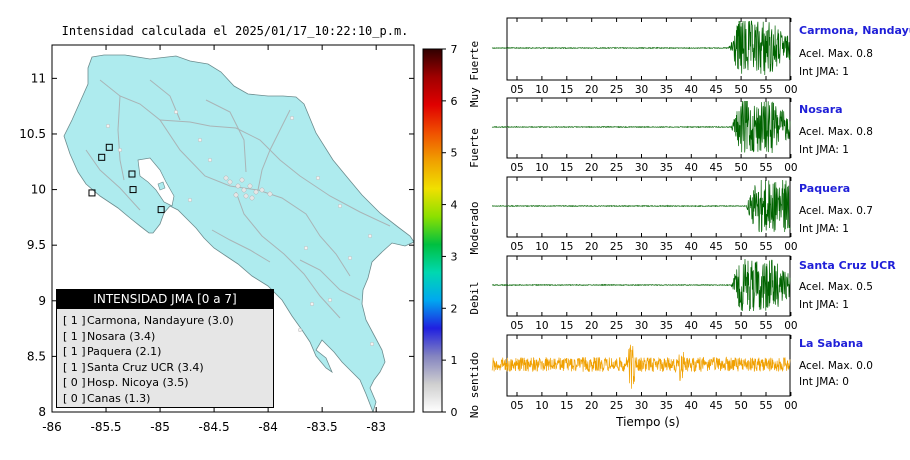 This screenshot has height=460, width=910. I want to click on x-tick-label: -84, so click(268, 427).